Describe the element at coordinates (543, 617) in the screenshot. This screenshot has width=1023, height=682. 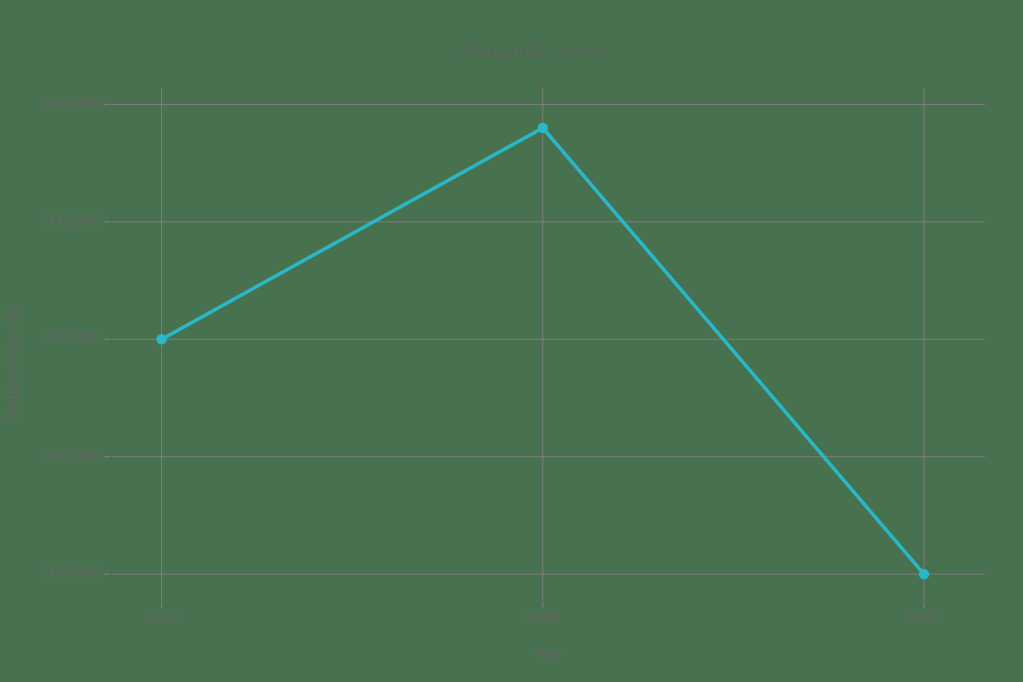
I see `x-tick-label: 2024` at that location.